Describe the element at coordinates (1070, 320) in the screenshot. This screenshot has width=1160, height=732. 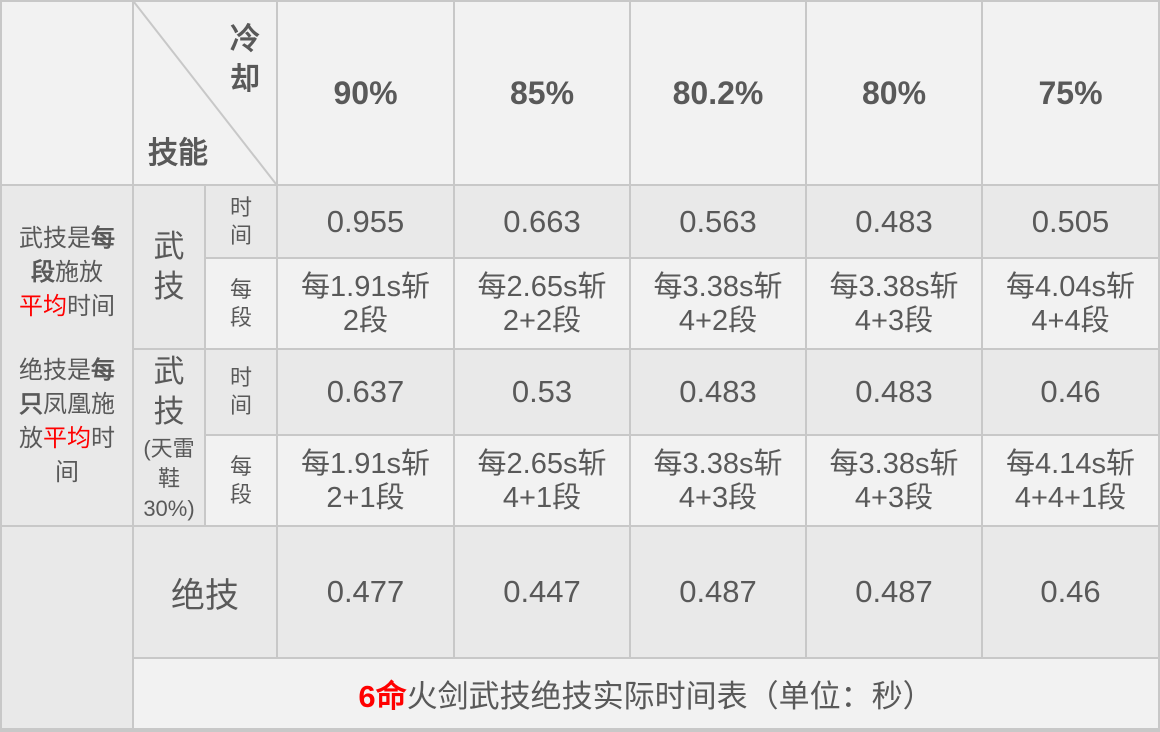
I see `segment-line: 4+4段` at that location.